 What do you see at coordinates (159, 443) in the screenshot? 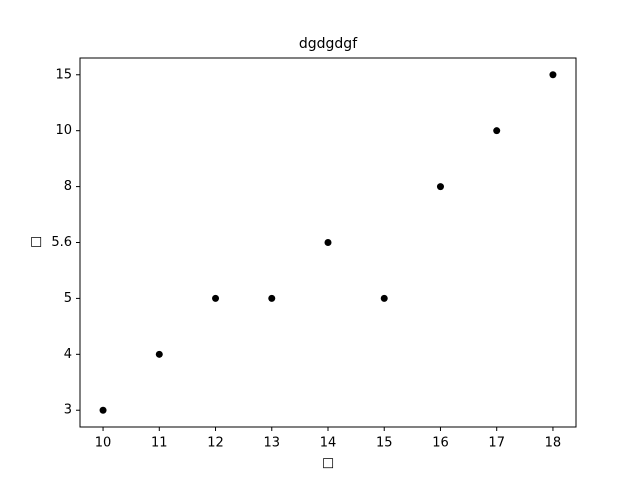
I see `x-tick-label: 11` at bounding box center [159, 443].